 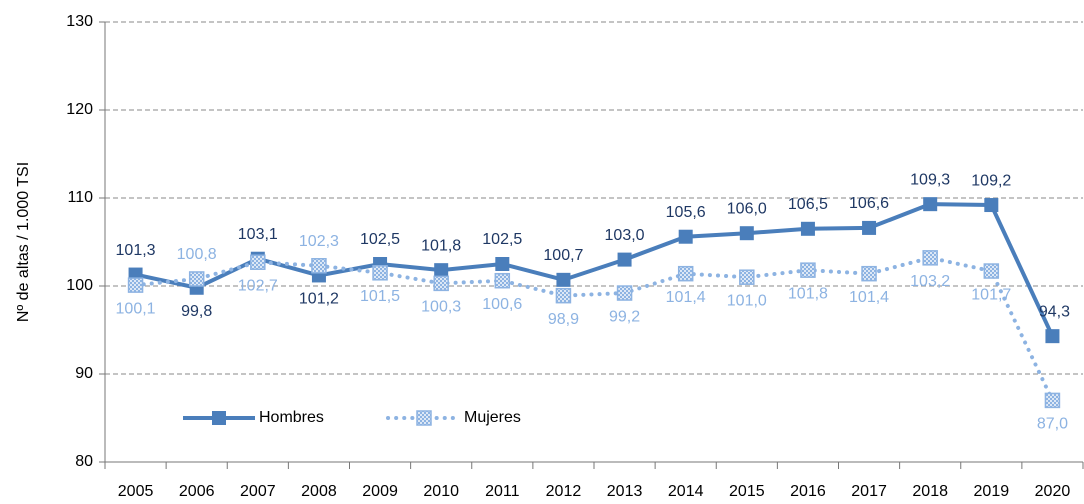 What do you see at coordinates (319, 491) in the screenshot?
I see `x-tick-label: 2008` at bounding box center [319, 491].